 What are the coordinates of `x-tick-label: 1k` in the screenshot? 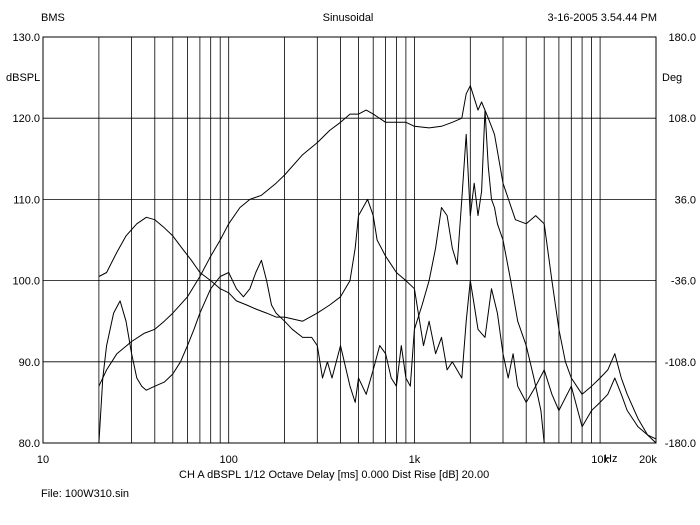 It's located at (415, 460).